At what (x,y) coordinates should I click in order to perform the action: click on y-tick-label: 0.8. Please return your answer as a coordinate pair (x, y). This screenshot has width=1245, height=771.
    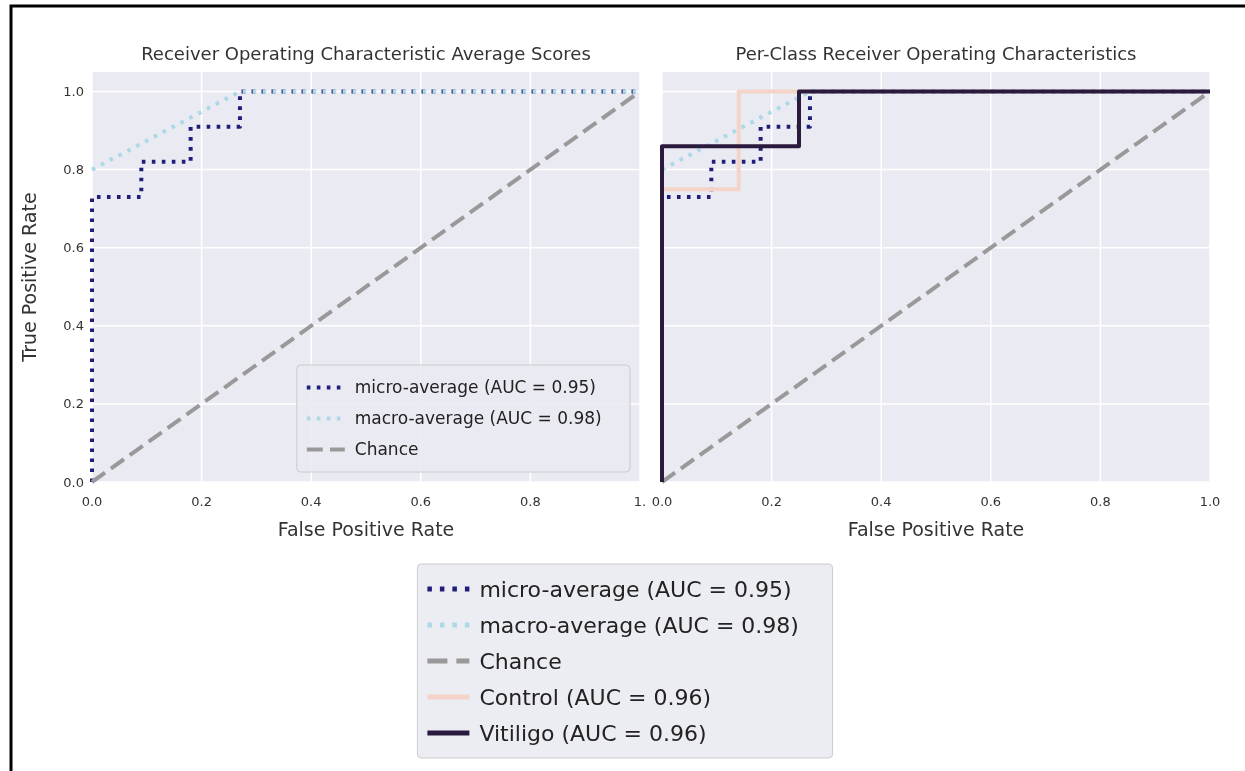
    Looking at the image, I should click on (73, 170).